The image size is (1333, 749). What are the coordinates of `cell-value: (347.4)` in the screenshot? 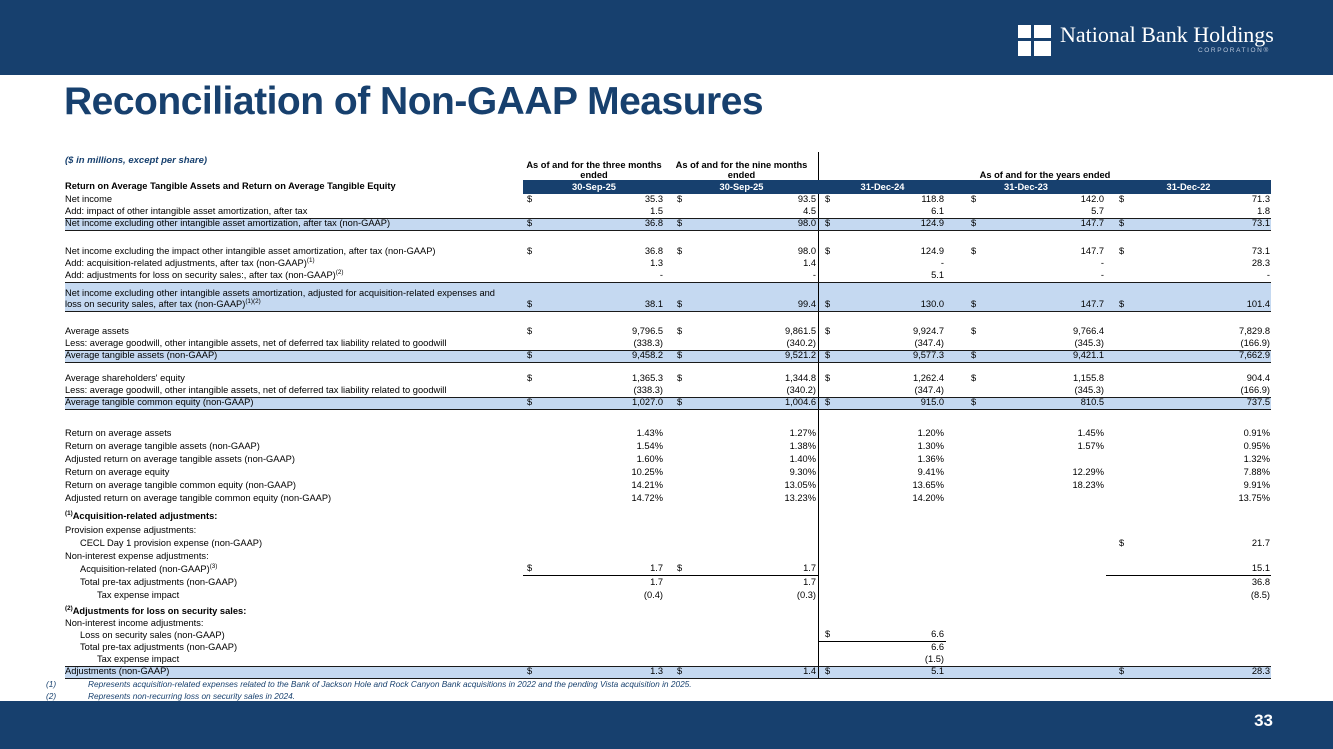 It's located at (929, 390).